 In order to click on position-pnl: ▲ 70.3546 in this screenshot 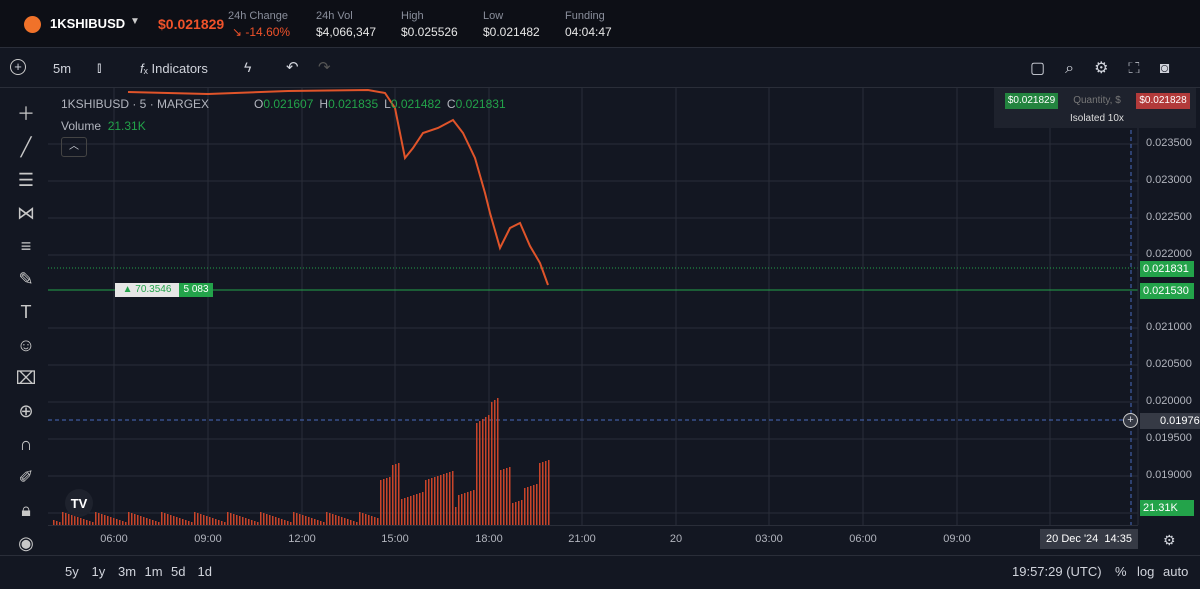, I will do `click(147, 290)`.